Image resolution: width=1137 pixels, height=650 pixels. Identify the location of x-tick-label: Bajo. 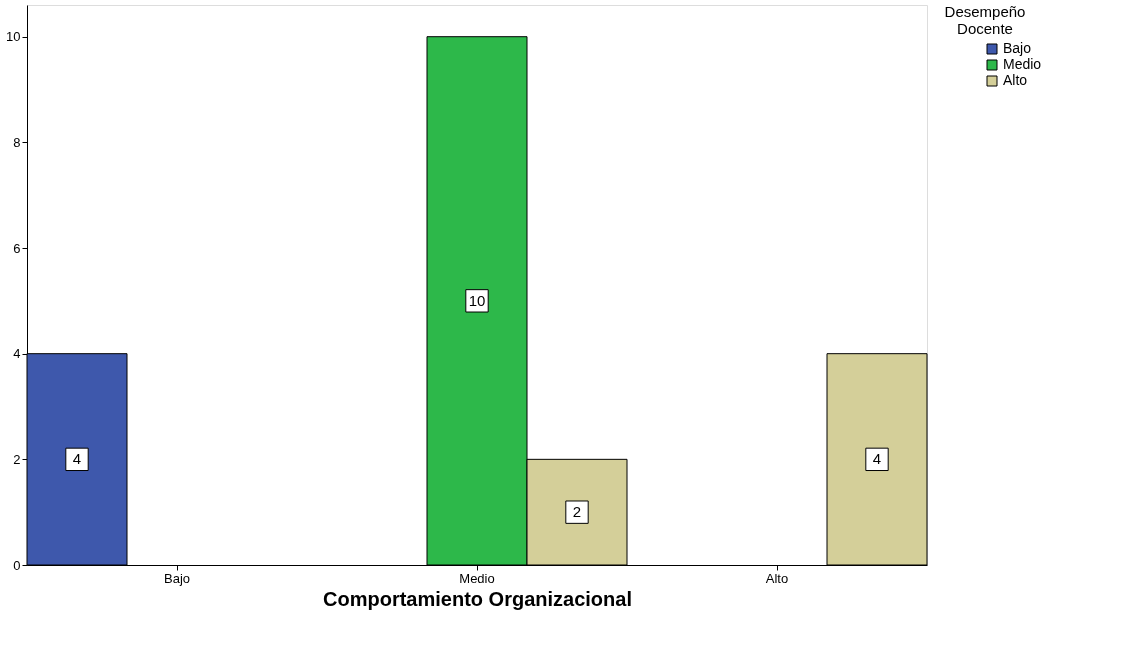
(177, 578).